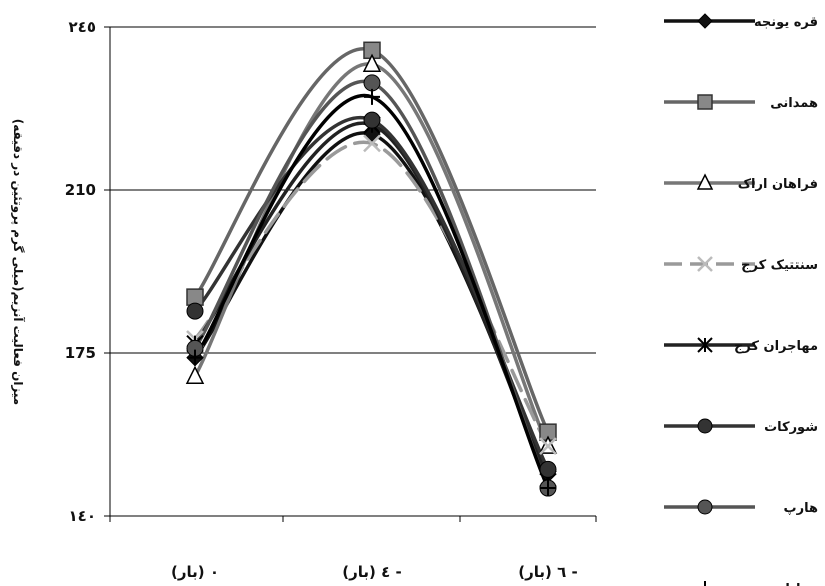 Image resolution: width=825 pixels, height=586 pixels. What do you see at coordinates (801, 508) in the screenshot?
I see `legend-label: هارپ` at bounding box center [801, 508].